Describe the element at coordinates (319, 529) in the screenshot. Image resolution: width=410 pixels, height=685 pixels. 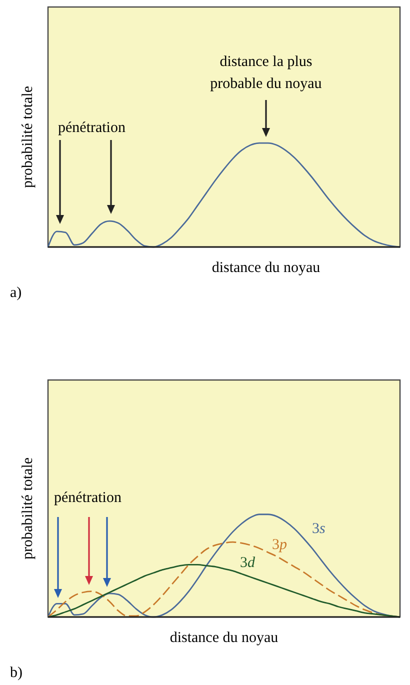
I see `series-label: 3s` at that location.